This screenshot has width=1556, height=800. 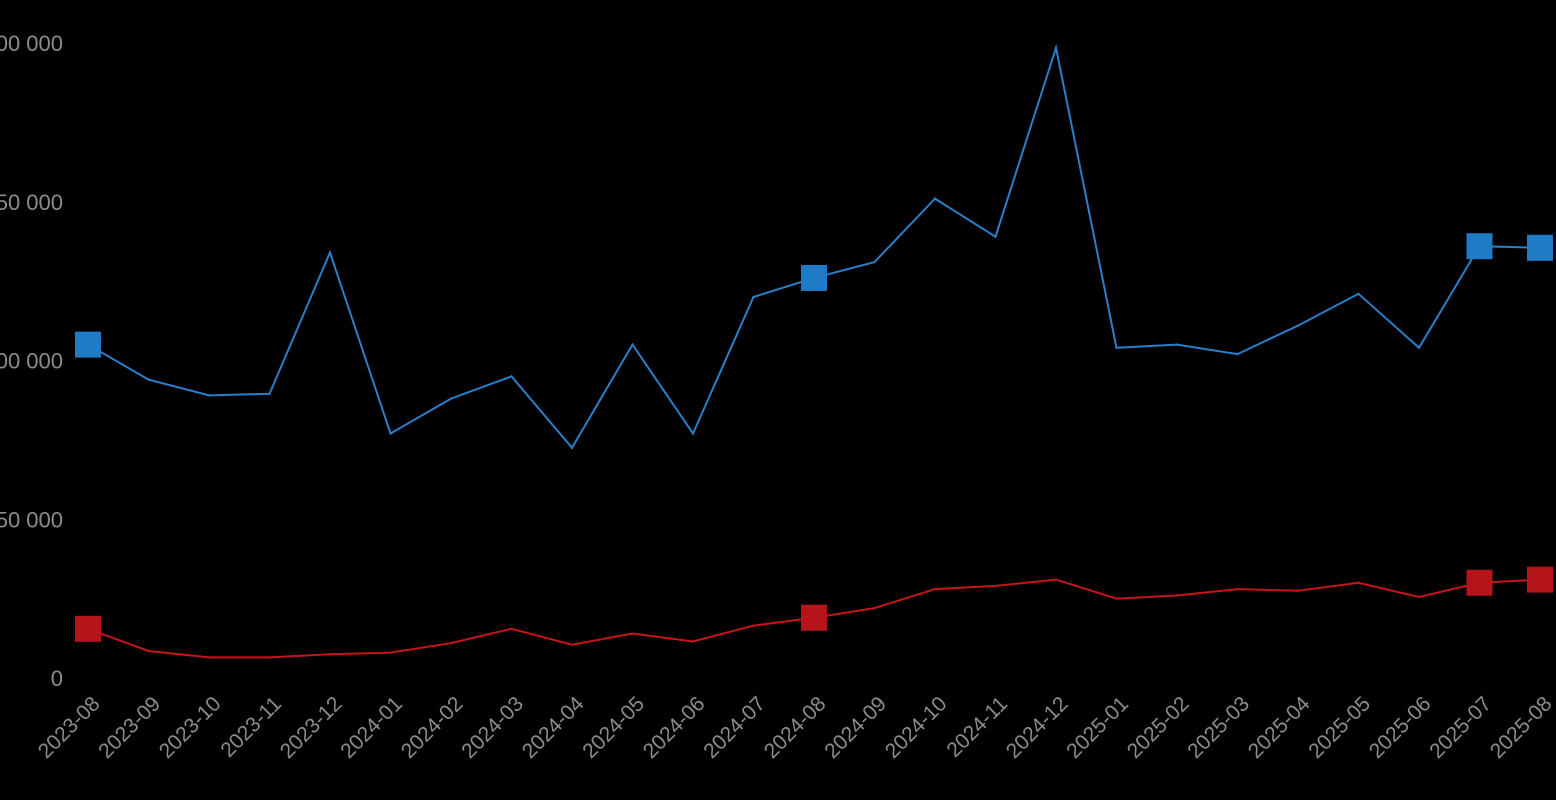 I want to click on x-tick-label: 2023-09, so click(x=129, y=727).